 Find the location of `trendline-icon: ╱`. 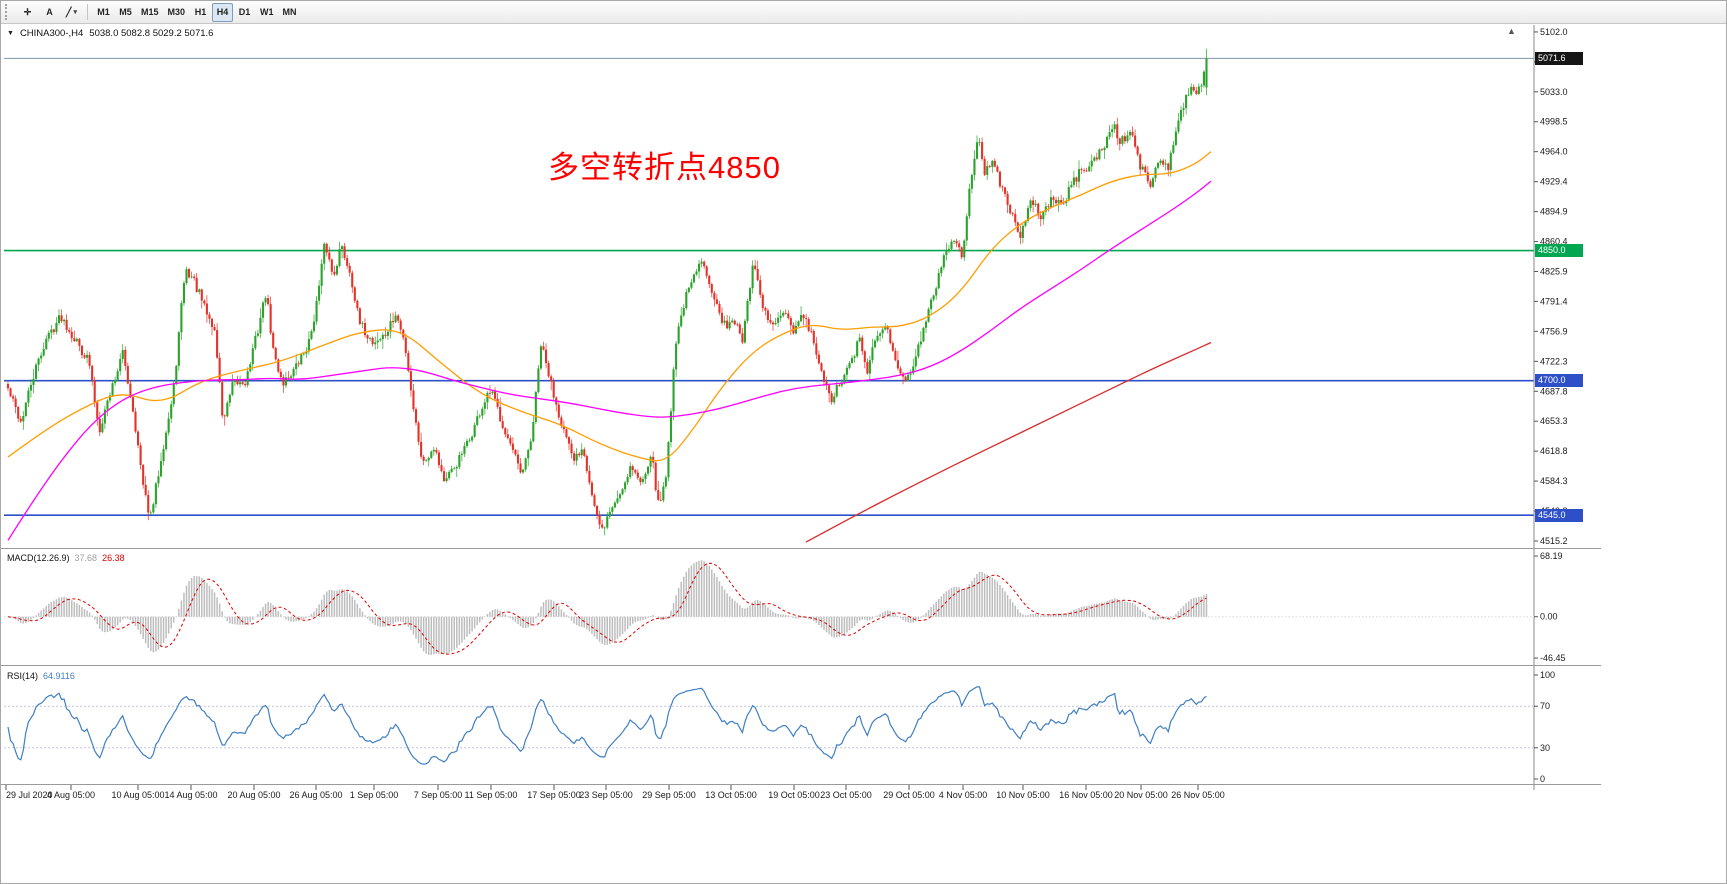

trendline-icon: ╱ is located at coordinates (69, 11).